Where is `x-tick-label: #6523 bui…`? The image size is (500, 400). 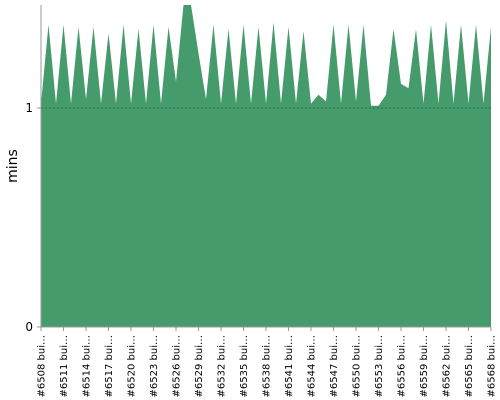 x-tick-label: #6523 bui… is located at coordinates (154, 366).